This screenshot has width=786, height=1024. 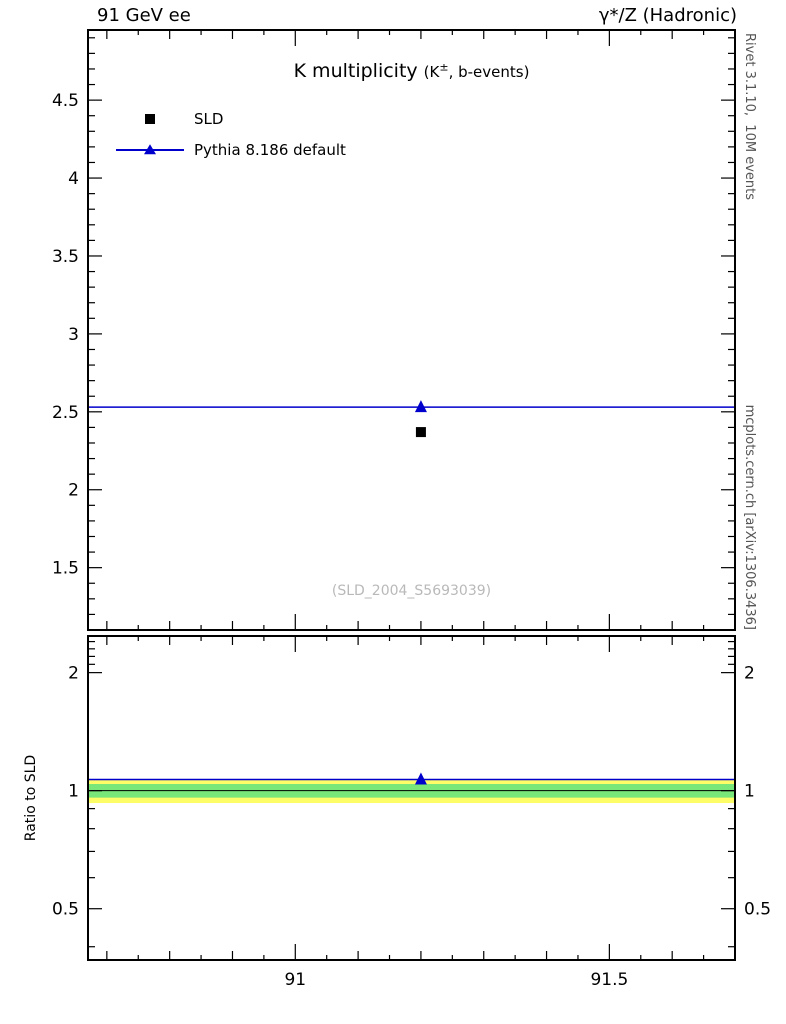 I want to click on ratio-data-point, so click(x=420, y=778).